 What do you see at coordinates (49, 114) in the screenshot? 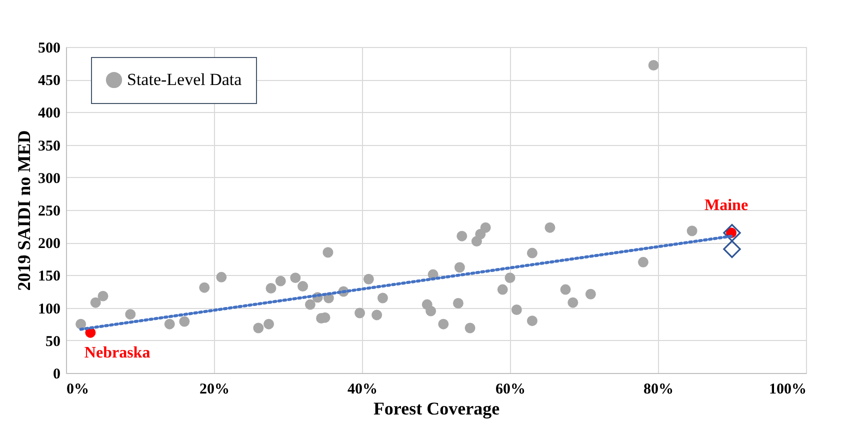
I see `y-tick-label: 400` at bounding box center [49, 114].